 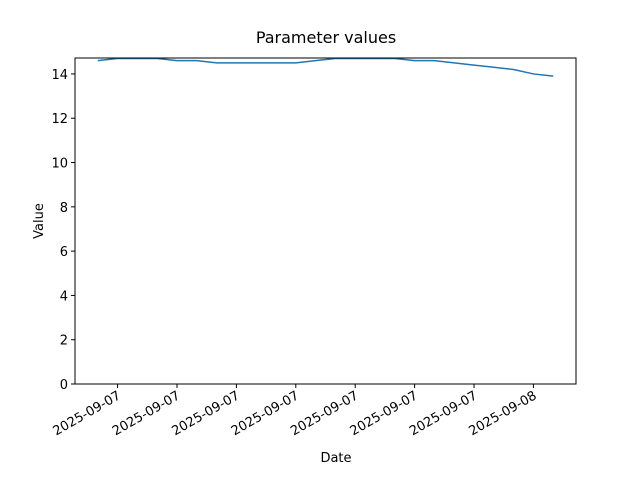 What do you see at coordinates (335, 458) in the screenshot?
I see `x-axis-label: Date` at bounding box center [335, 458].